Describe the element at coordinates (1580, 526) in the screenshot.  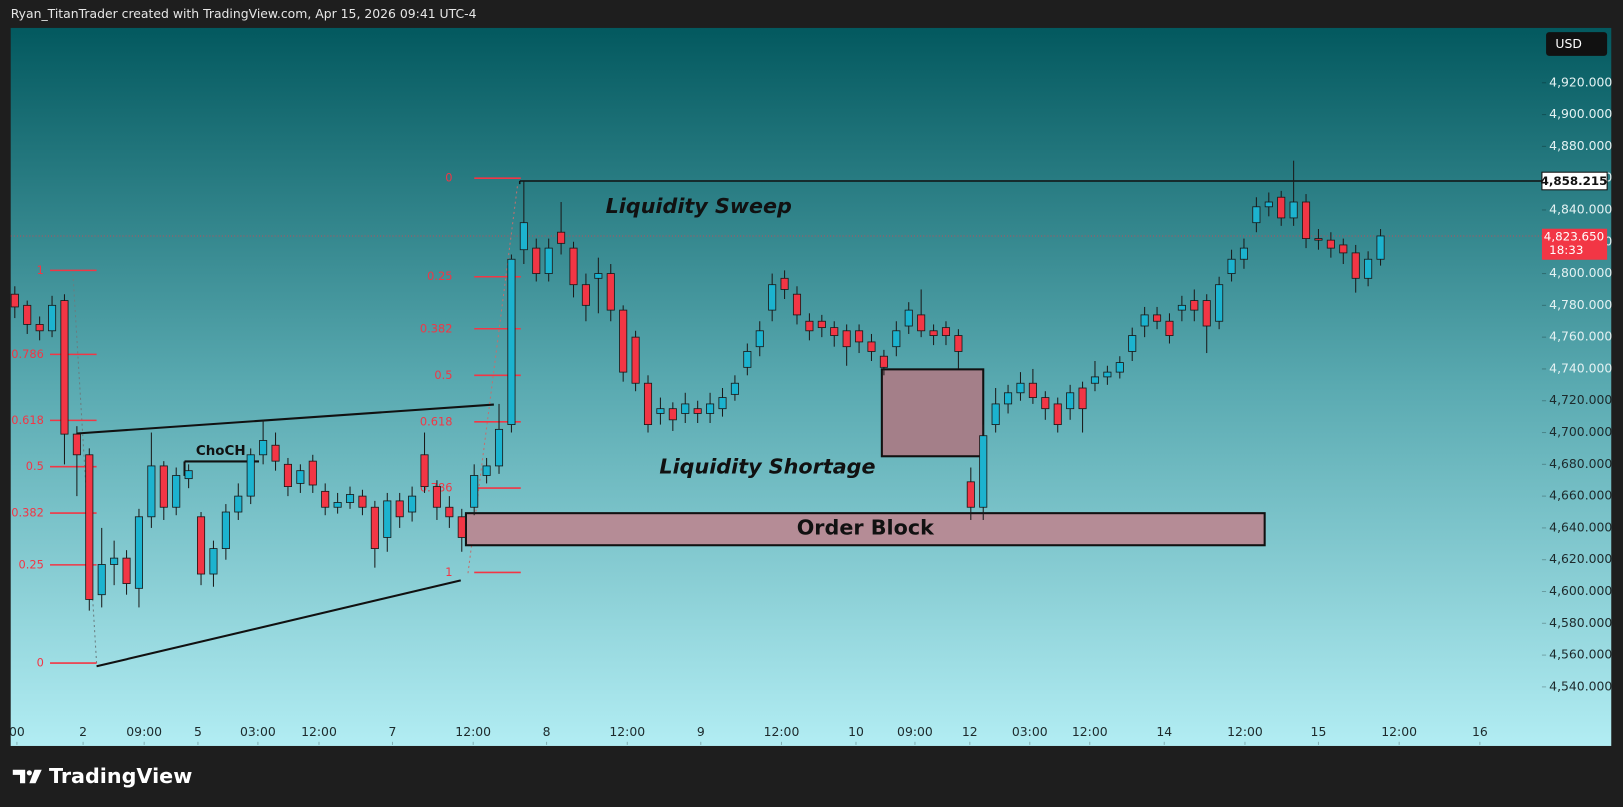
I see `y-tick-label: 4,640.000` at that location.